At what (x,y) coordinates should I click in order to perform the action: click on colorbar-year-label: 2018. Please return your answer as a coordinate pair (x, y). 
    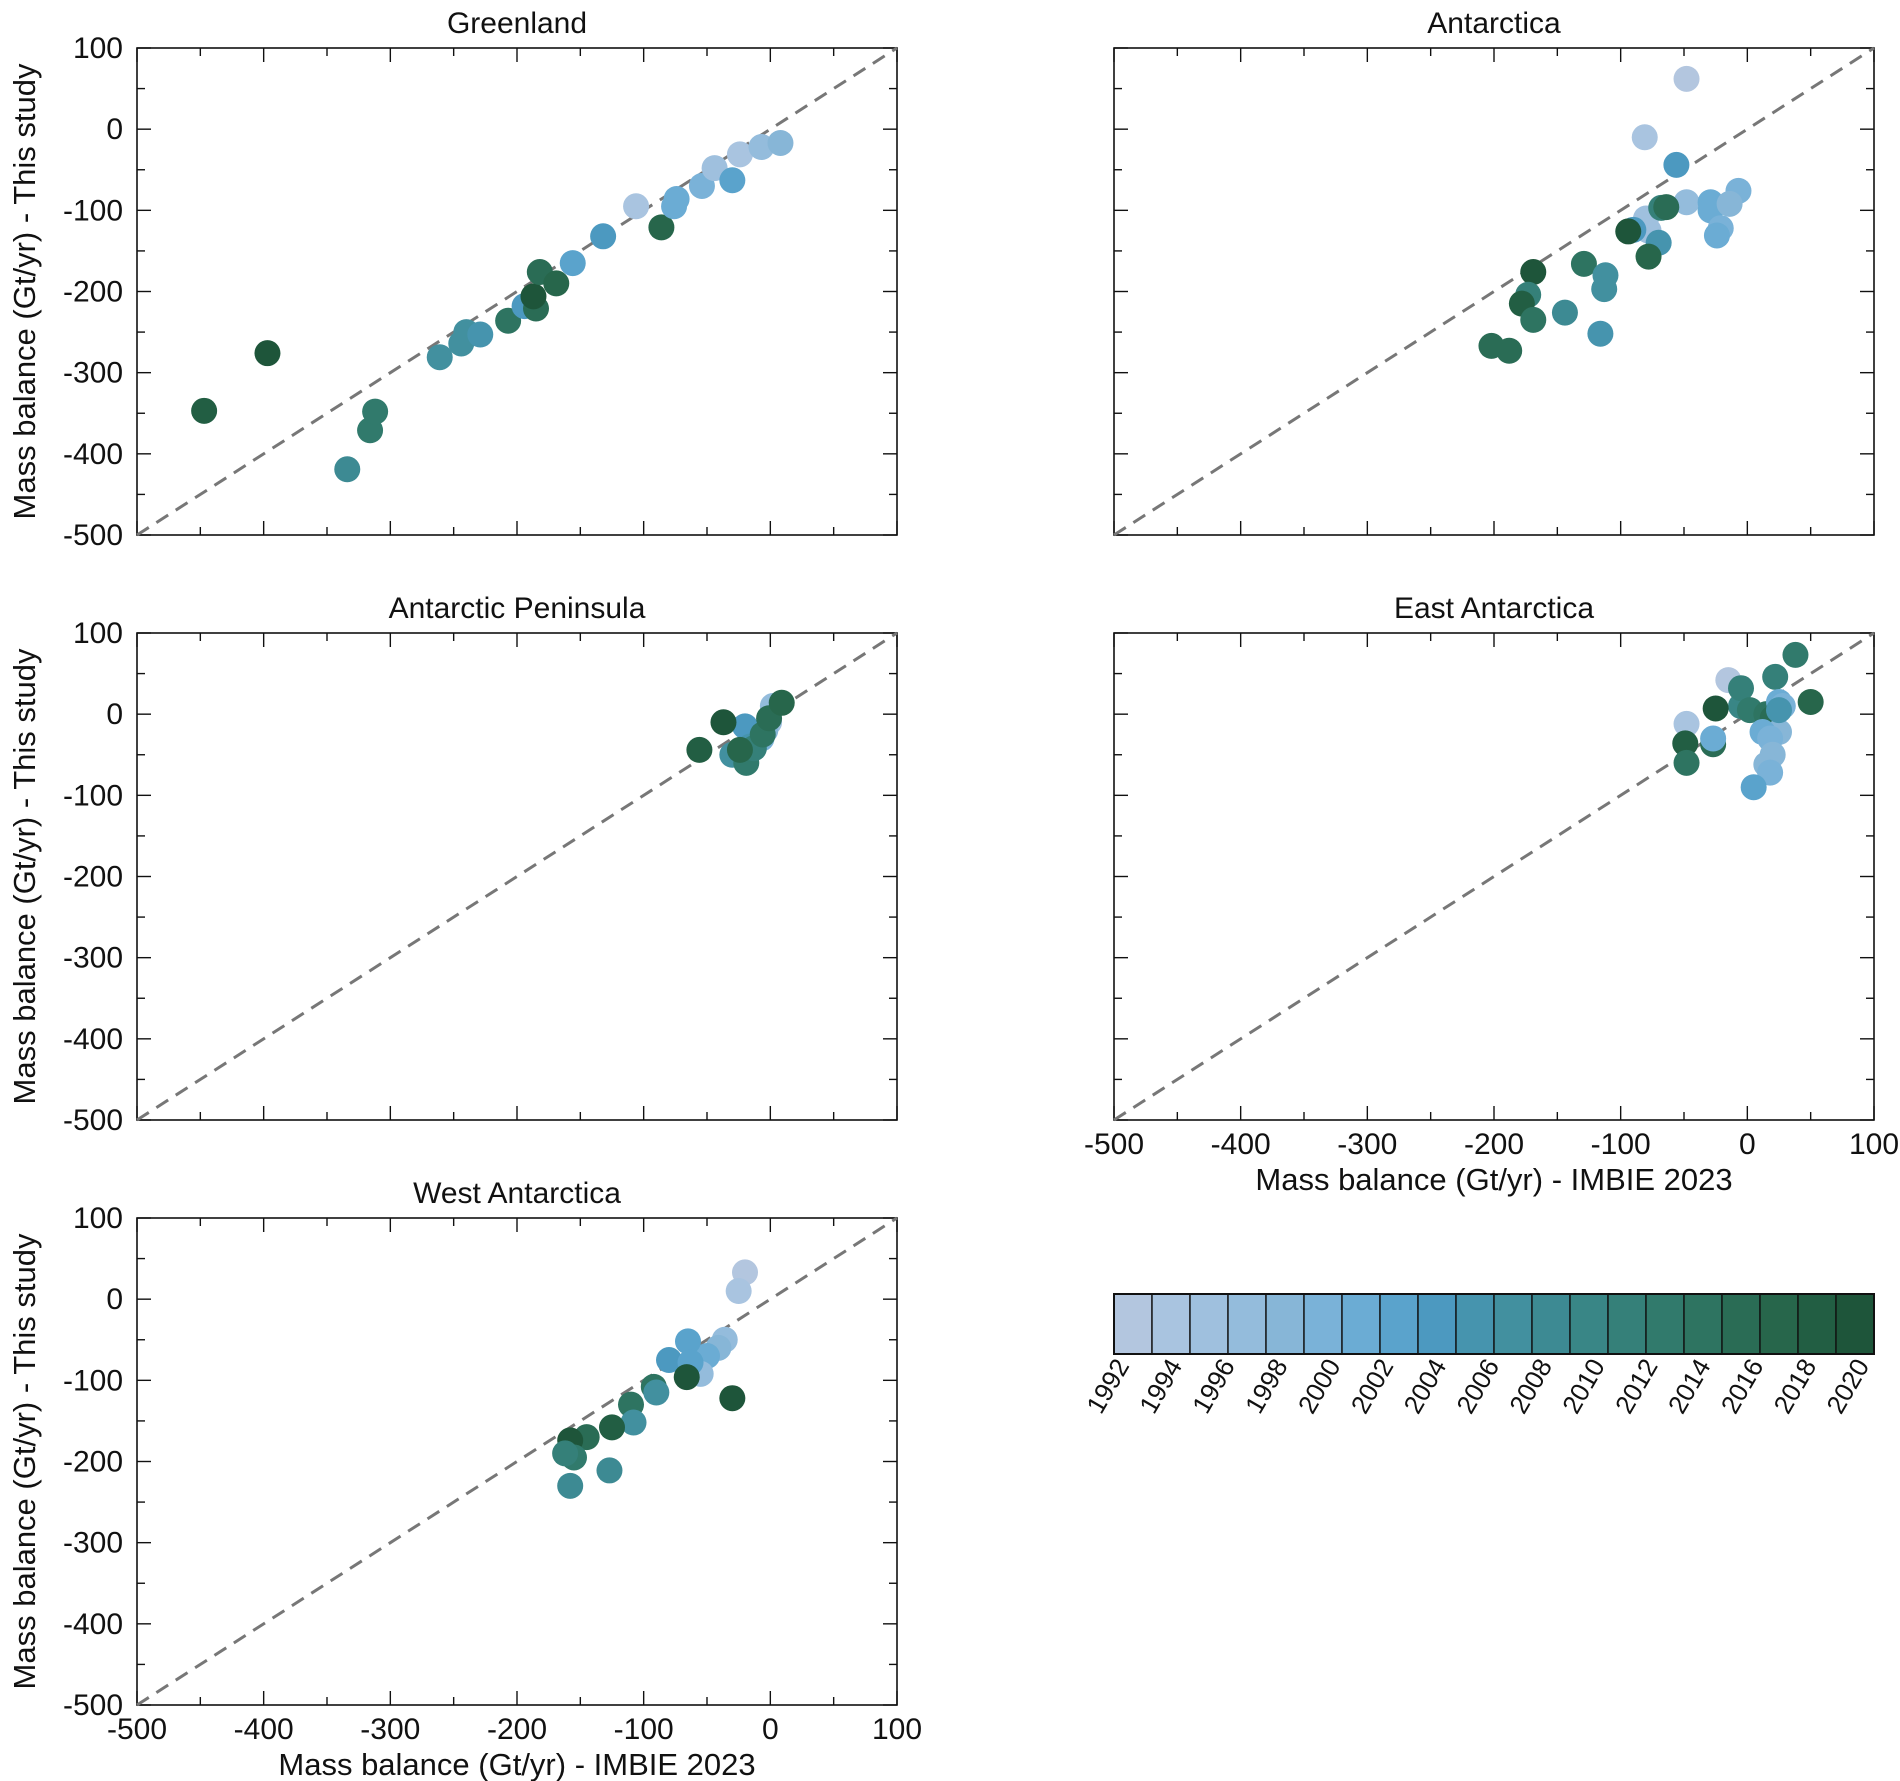
    Looking at the image, I should click on (1794, 1385).